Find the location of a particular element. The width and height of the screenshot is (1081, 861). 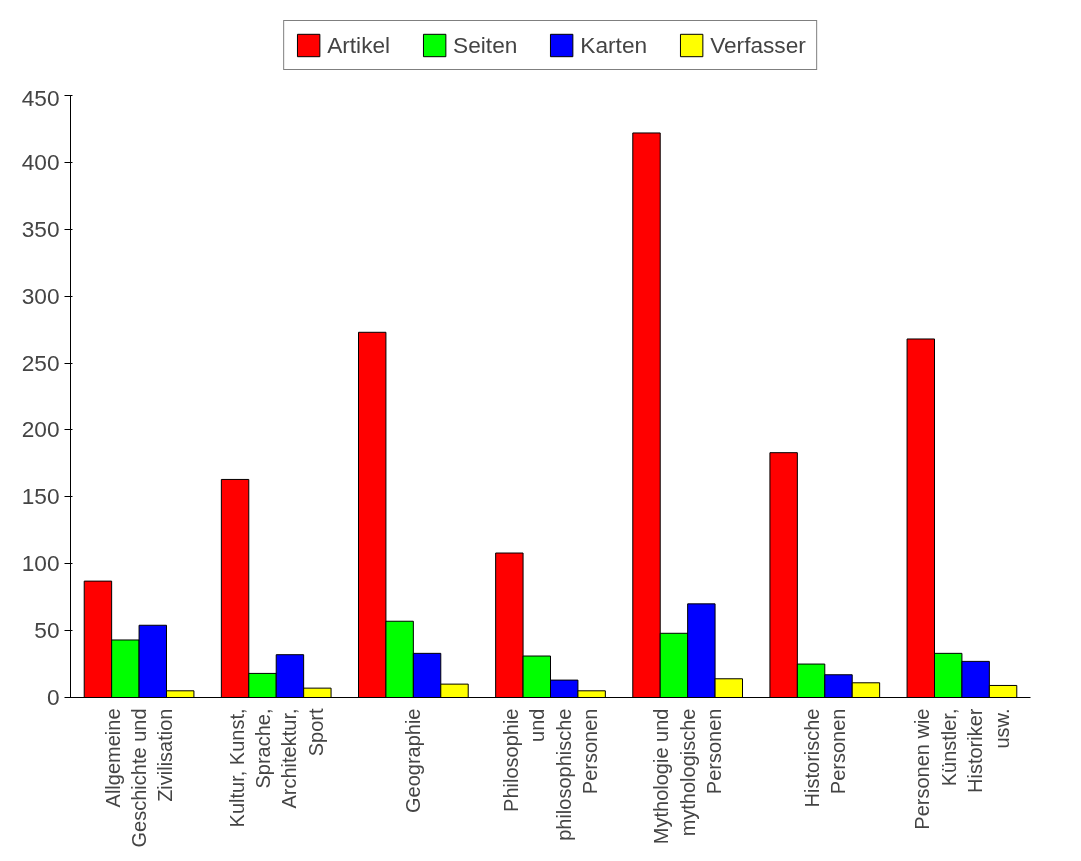

x-tick-label: Geographie is located at coordinates (413, 761).